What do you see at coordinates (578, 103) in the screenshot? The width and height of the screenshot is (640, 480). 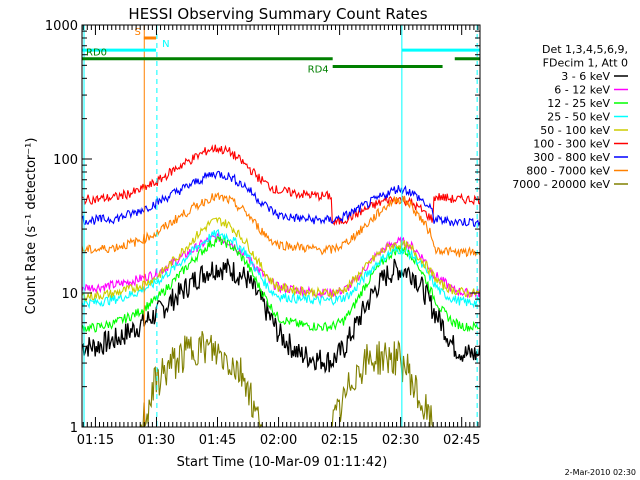 I see `legend-label-3: 12 - 25 keV` at bounding box center [578, 103].